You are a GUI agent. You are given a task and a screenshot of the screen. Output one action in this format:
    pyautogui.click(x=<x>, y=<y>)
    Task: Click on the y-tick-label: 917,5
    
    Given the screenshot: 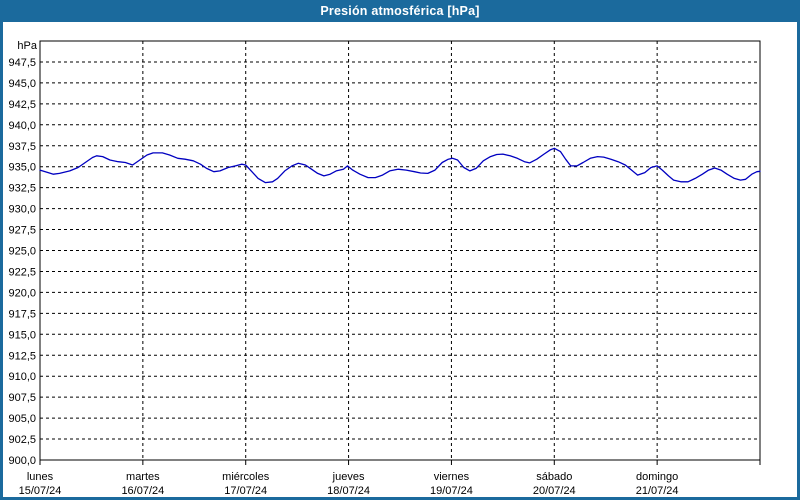 What is the action you would take?
    pyautogui.click(x=22, y=314)
    